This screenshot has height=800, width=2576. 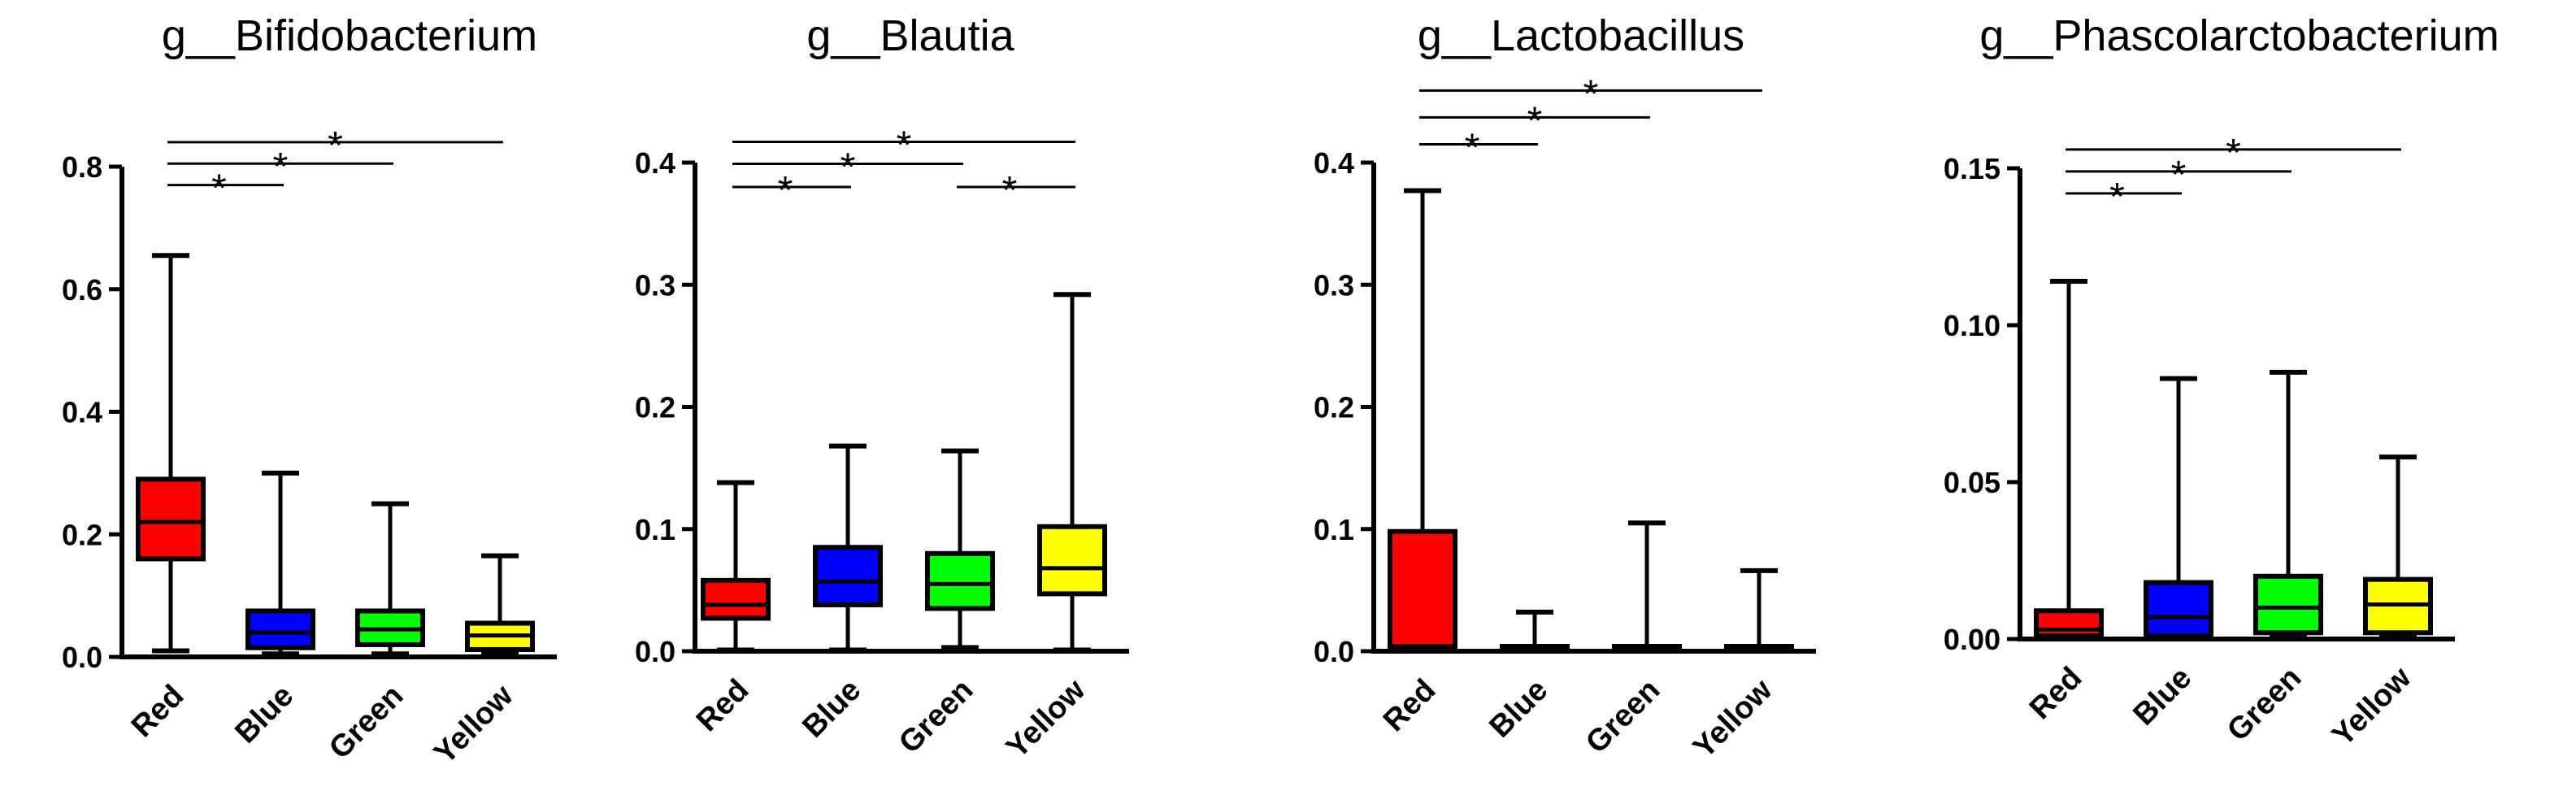 What do you see at coordinates (1972, 482) in the screenshot?
I see `y-tick-label: 0.05` at bounding box center [1972, 482].